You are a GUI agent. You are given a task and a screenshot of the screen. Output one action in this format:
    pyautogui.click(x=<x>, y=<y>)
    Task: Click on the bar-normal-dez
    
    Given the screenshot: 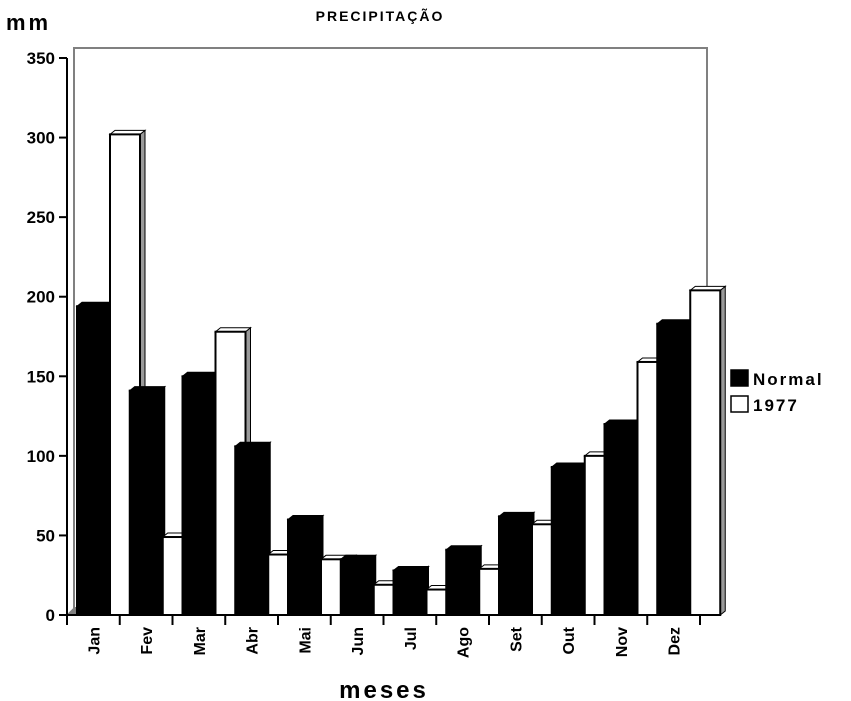 What is the action you would take?
    pyautogui.click(x=674, y=467)
    